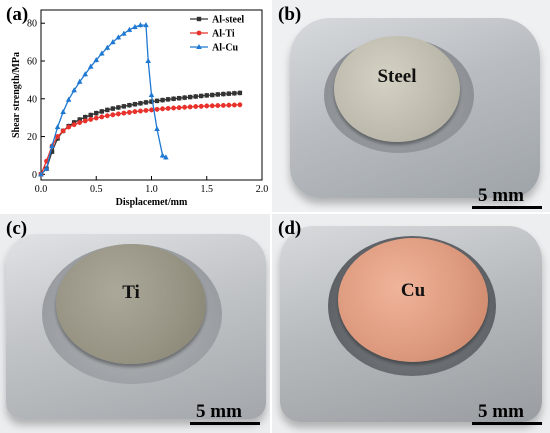  I want to click on ti-disc, so click(131, 304).